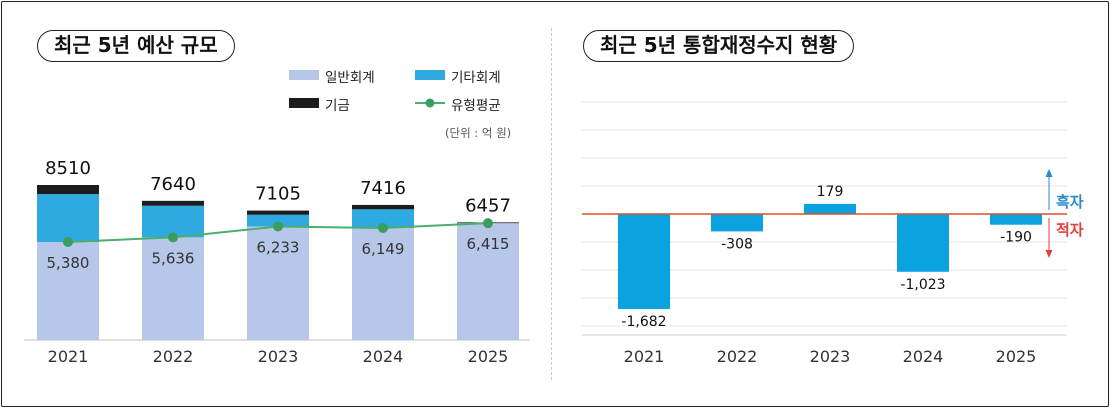 The width and height of the screenshot is (1112, 410). What do you see at coordinates (478, 133) in the screenshot?
I see `unit-note: (단위 : 억 원)` at bounding box center [478, 133].